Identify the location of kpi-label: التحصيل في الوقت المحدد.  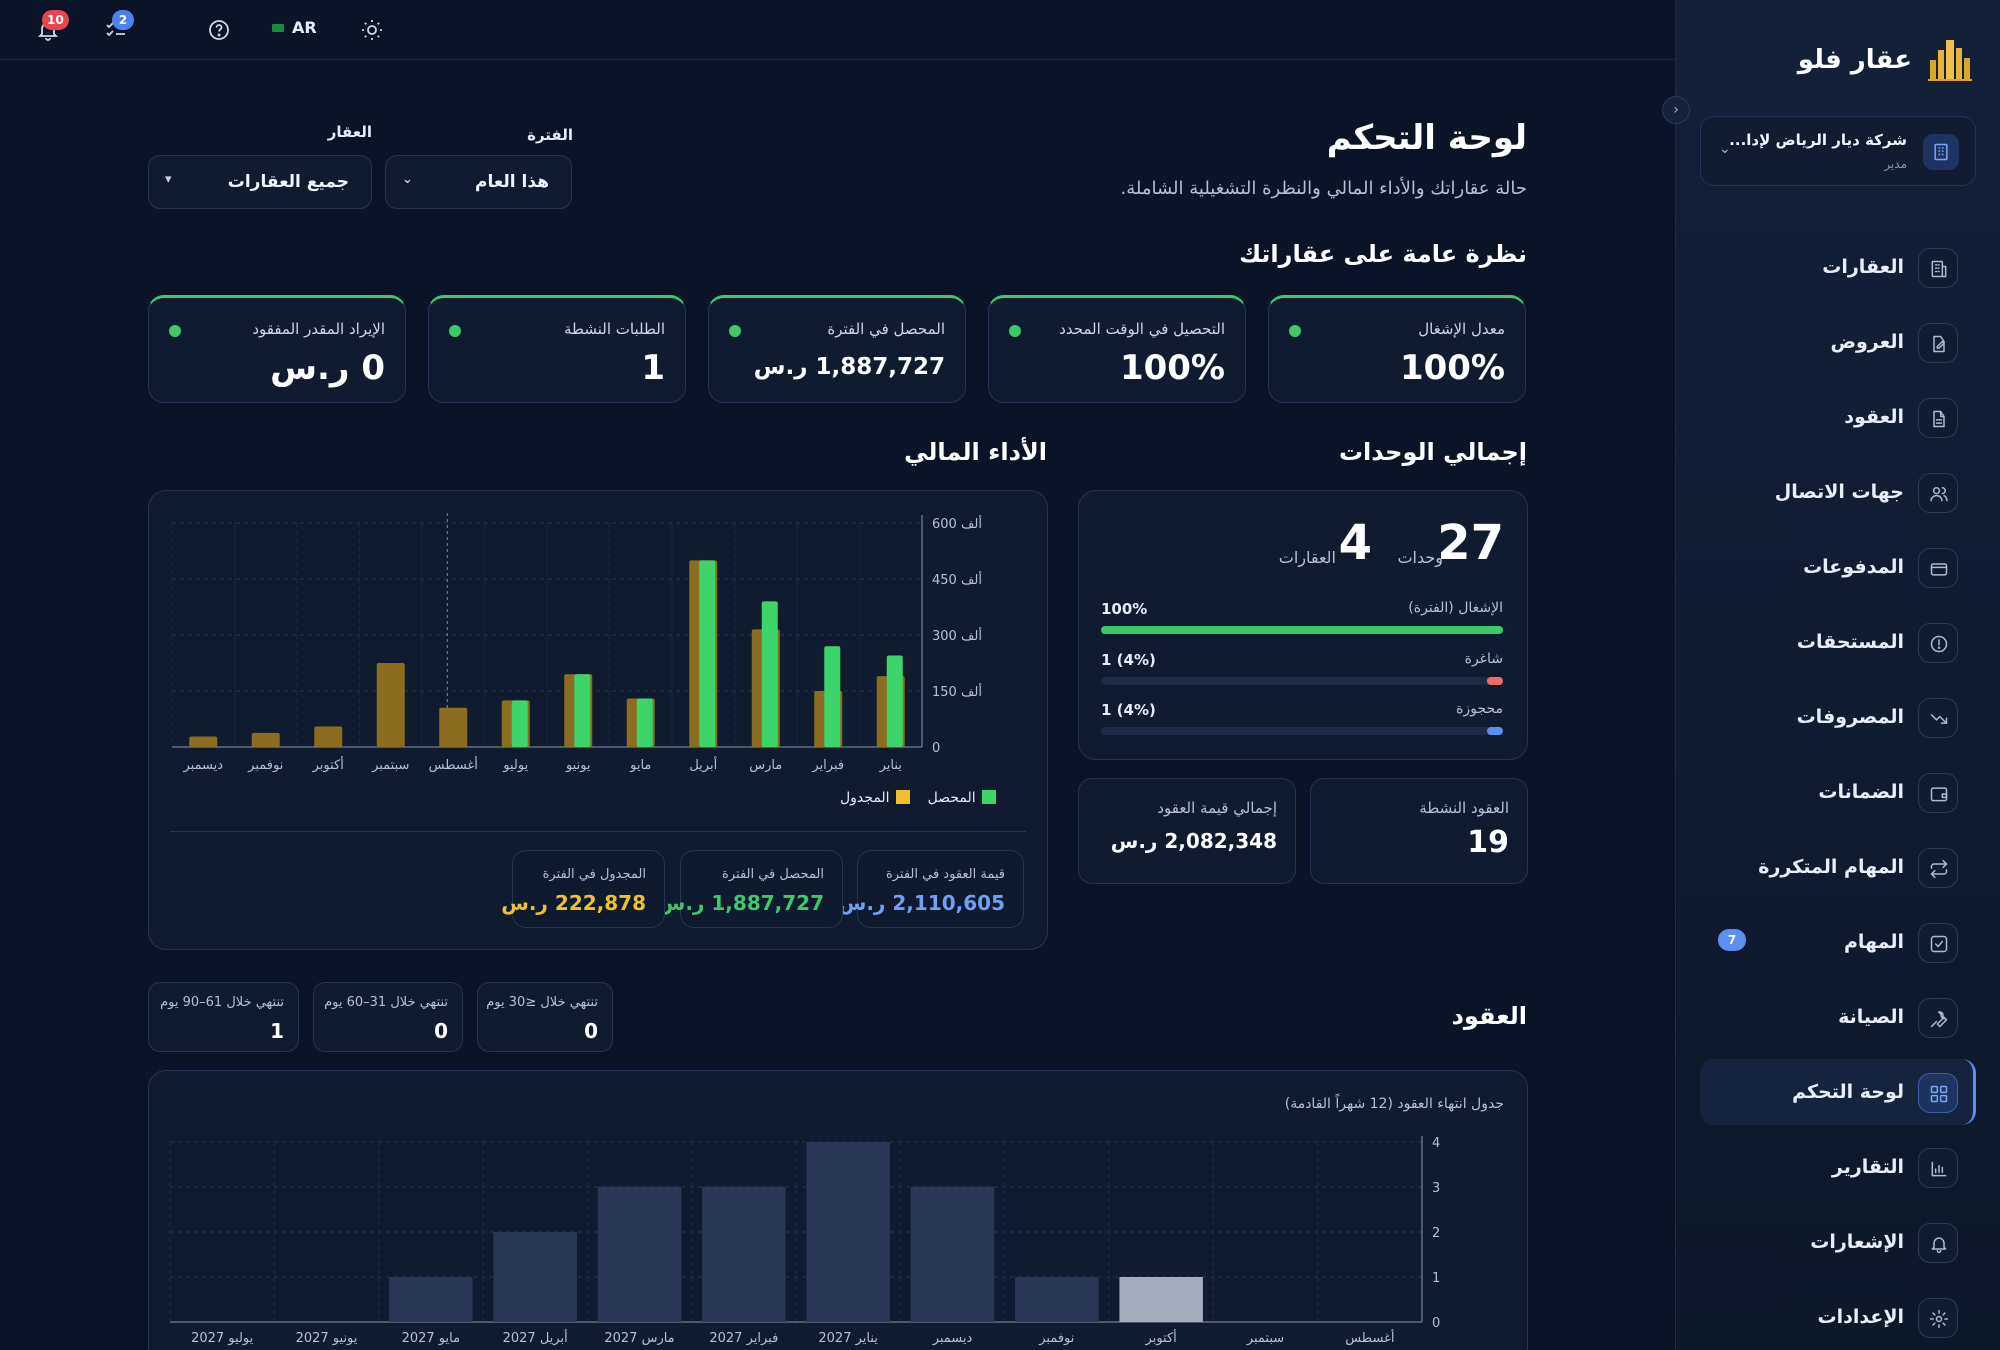
(1142, 329).